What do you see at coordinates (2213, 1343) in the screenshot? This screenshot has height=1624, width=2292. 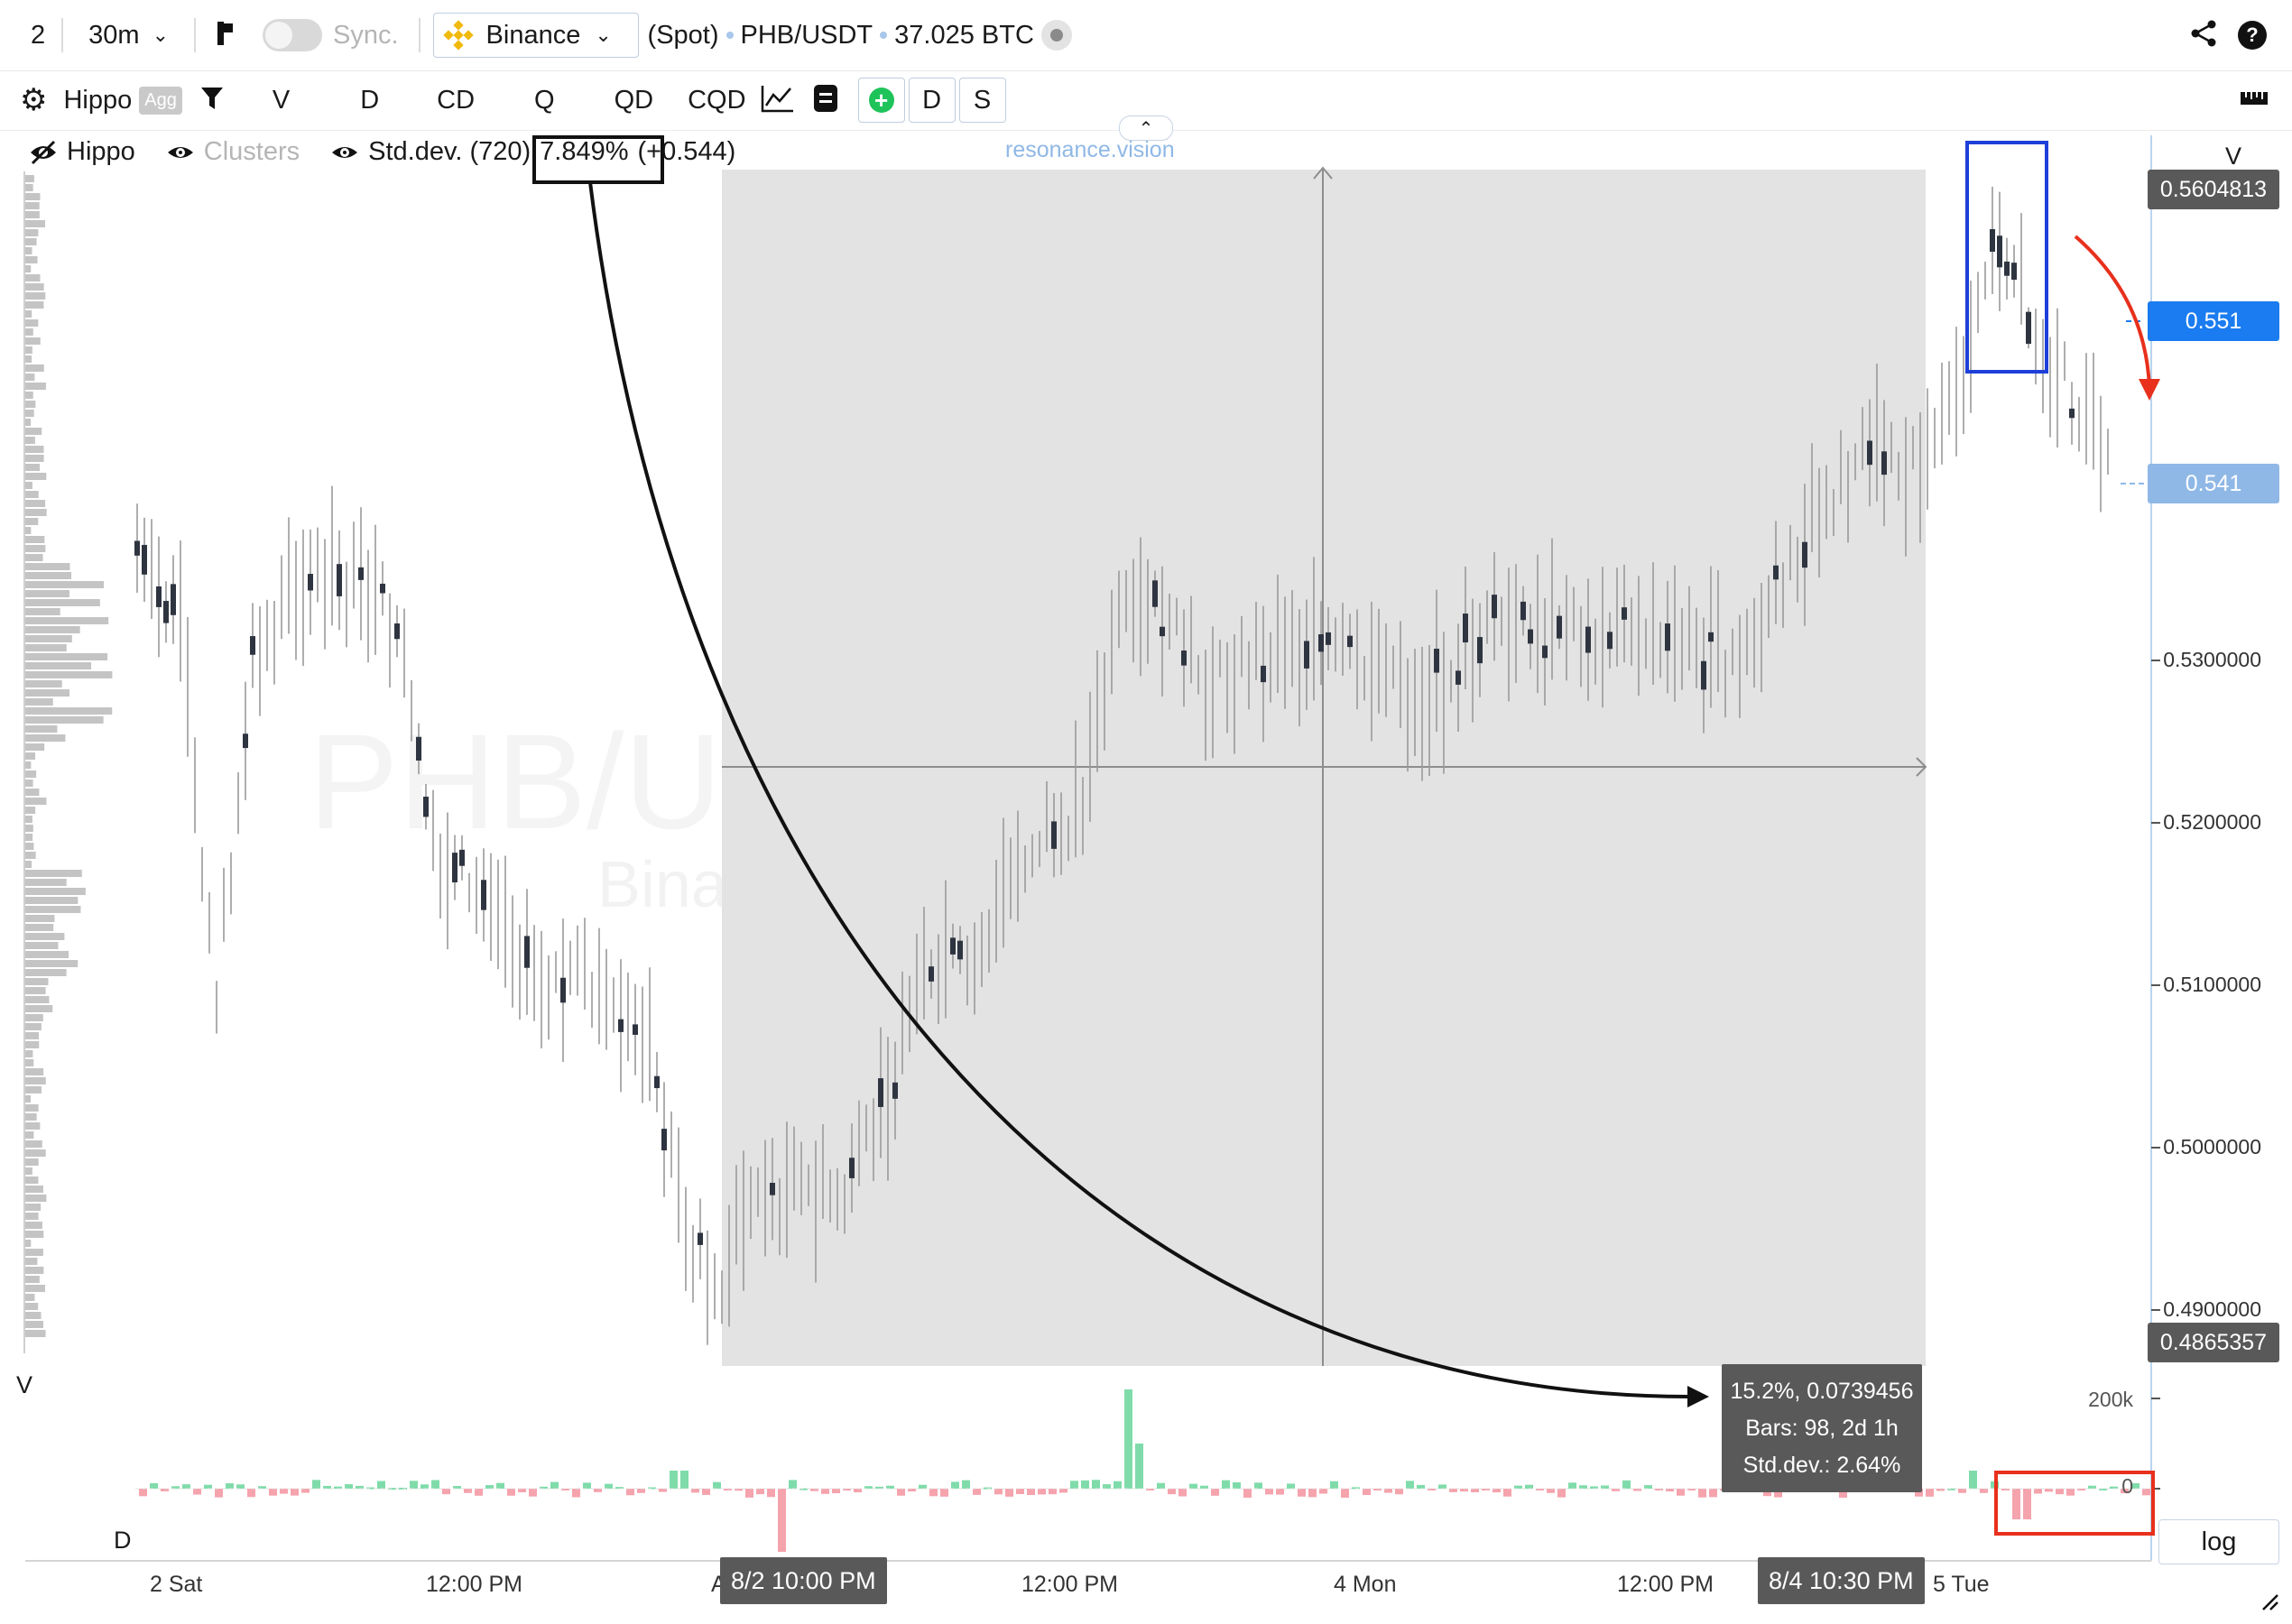 I see `low-price-badge: 0.4865357` at bounding box center [2213, 1343].